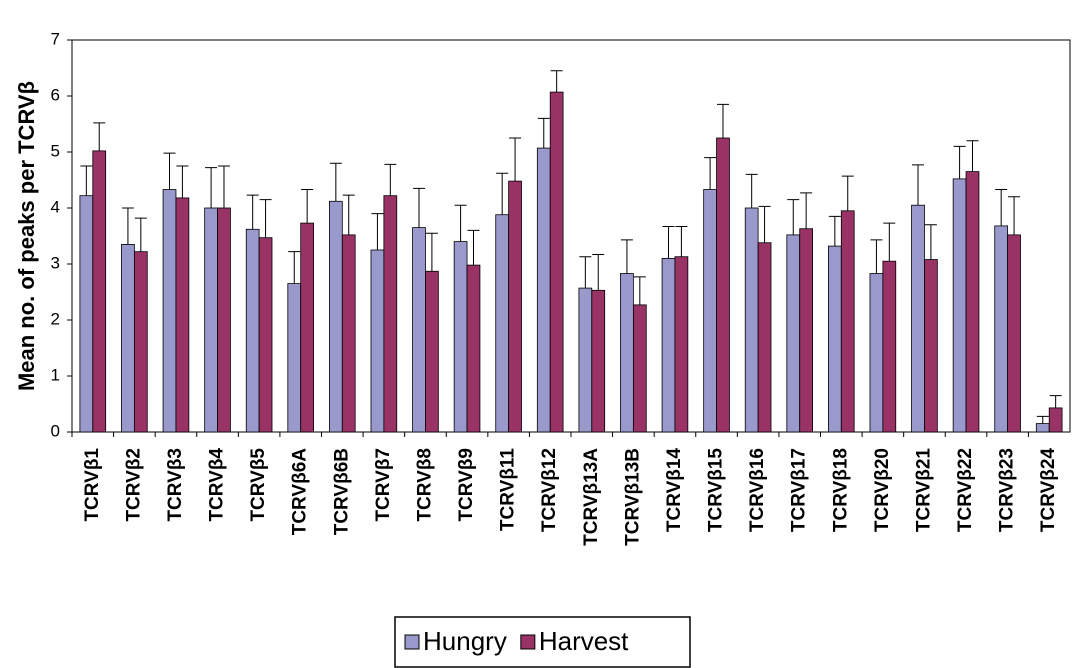 This screenshot has width=1073, height=668. What do you see at coordinates (175, 485) in the screenshot?
I see `x-tick-label: TCRVβ3` at bounding box center [175, 485].